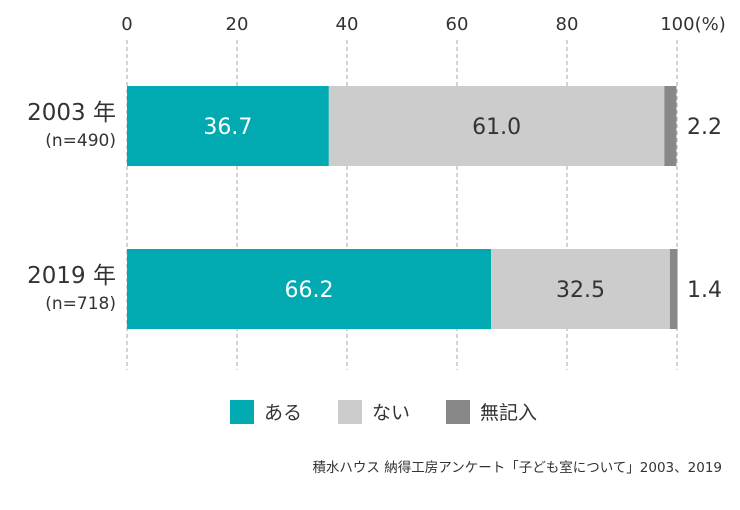 Image resolution: width=740 pixels, height=510 pixels. Describe the element at coordinates (704, 290) in the screenshot. I see `data-label-1-2: 1.4` at that location.